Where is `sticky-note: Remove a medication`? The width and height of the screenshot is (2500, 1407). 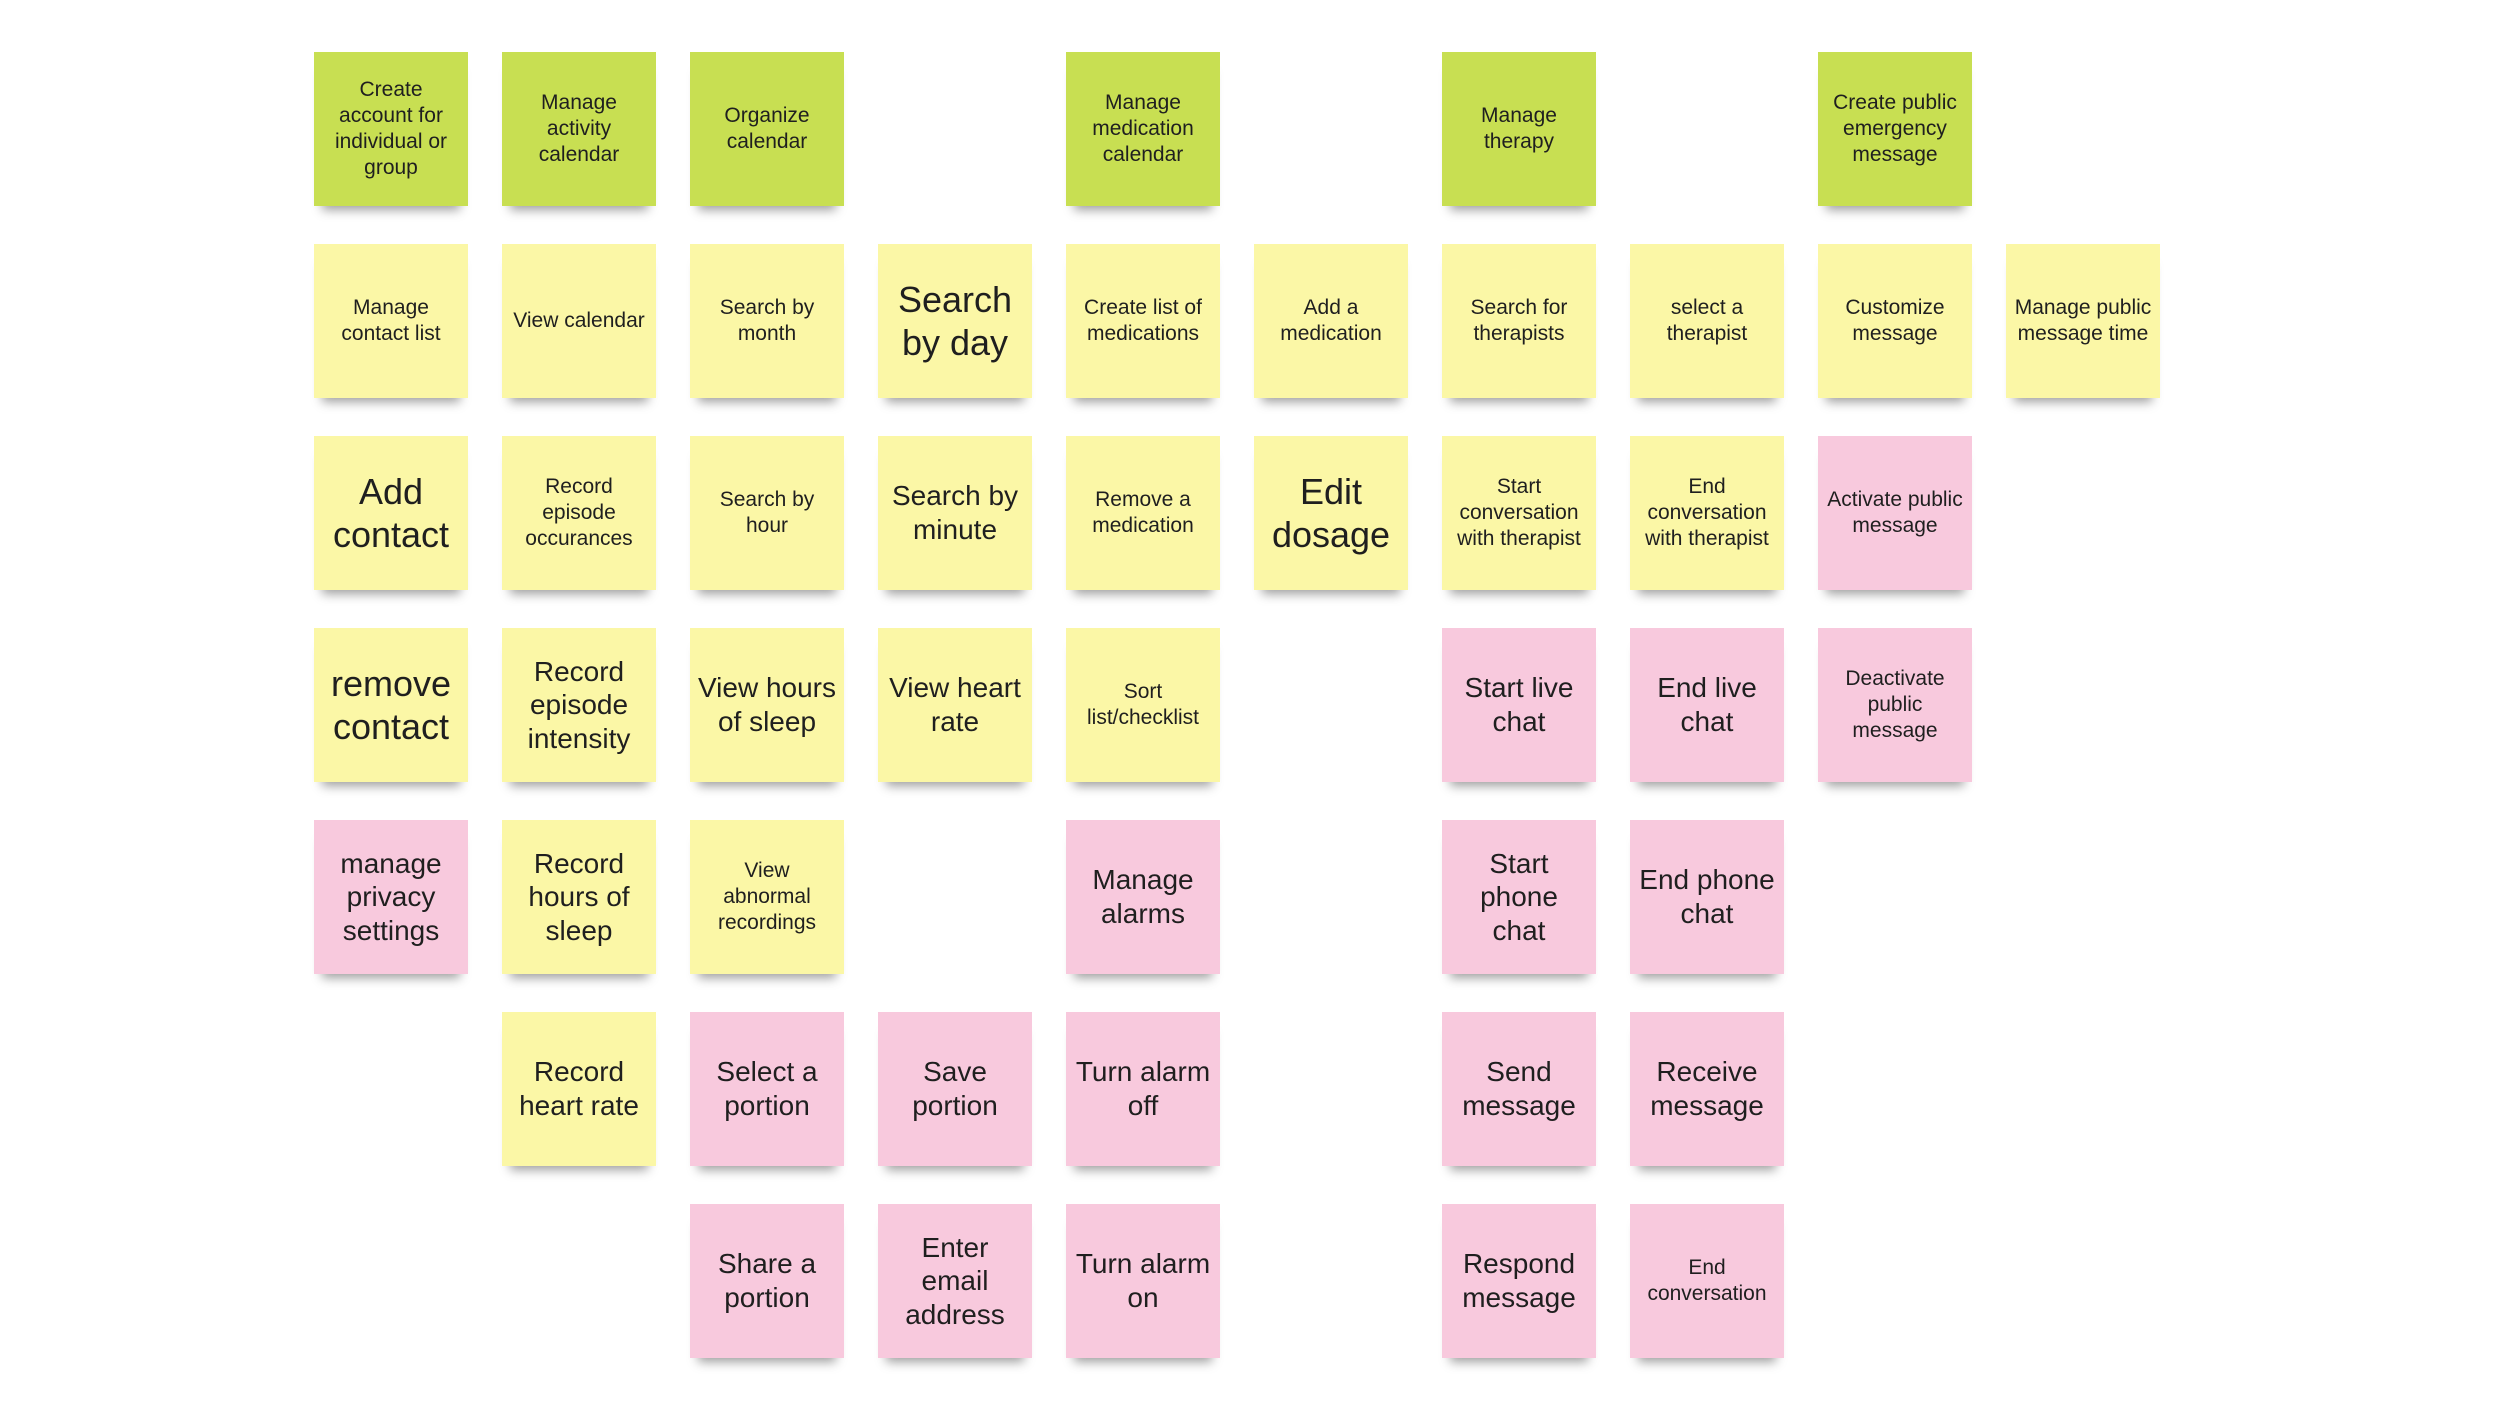 sticky-note: Remove a medication is located at coordinates (1143, 513).